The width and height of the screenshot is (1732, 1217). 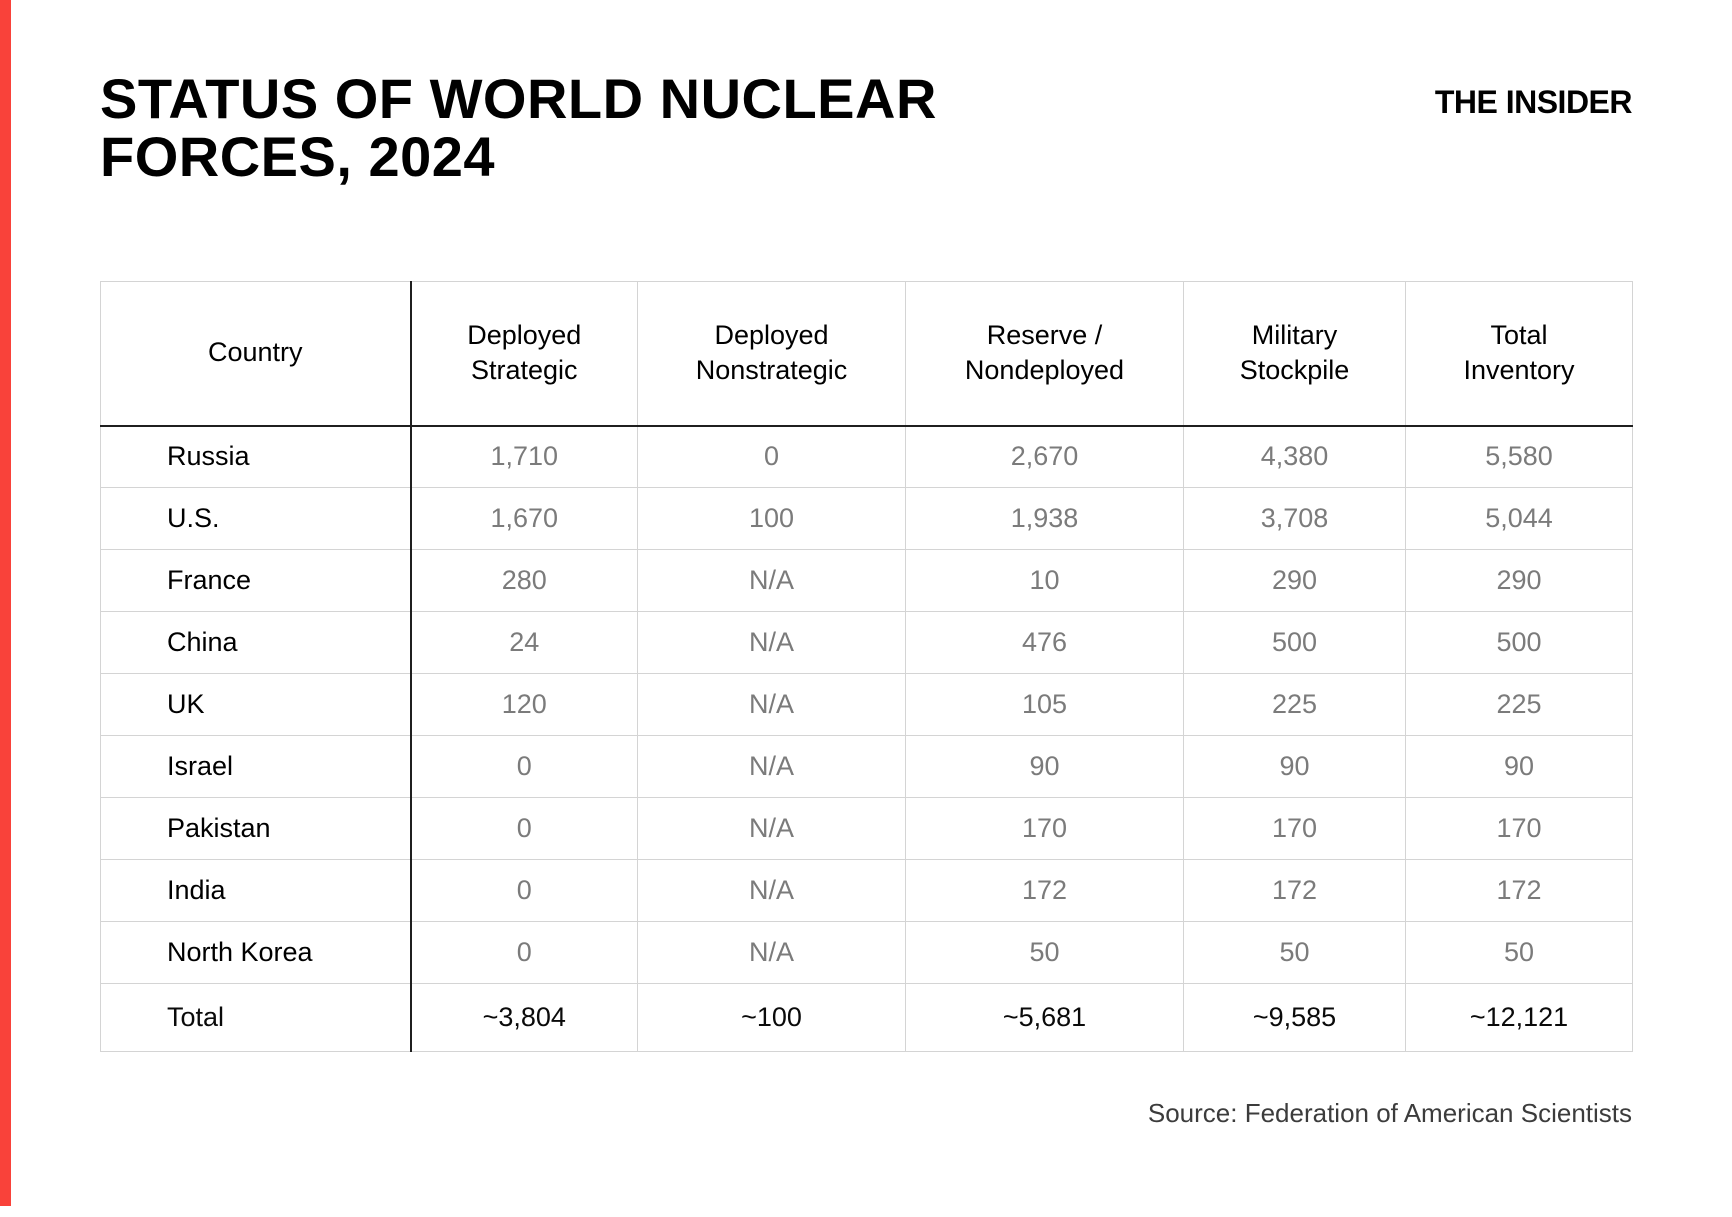 I want to click on value-cell: 4,380, so click(x=1294, y=456).